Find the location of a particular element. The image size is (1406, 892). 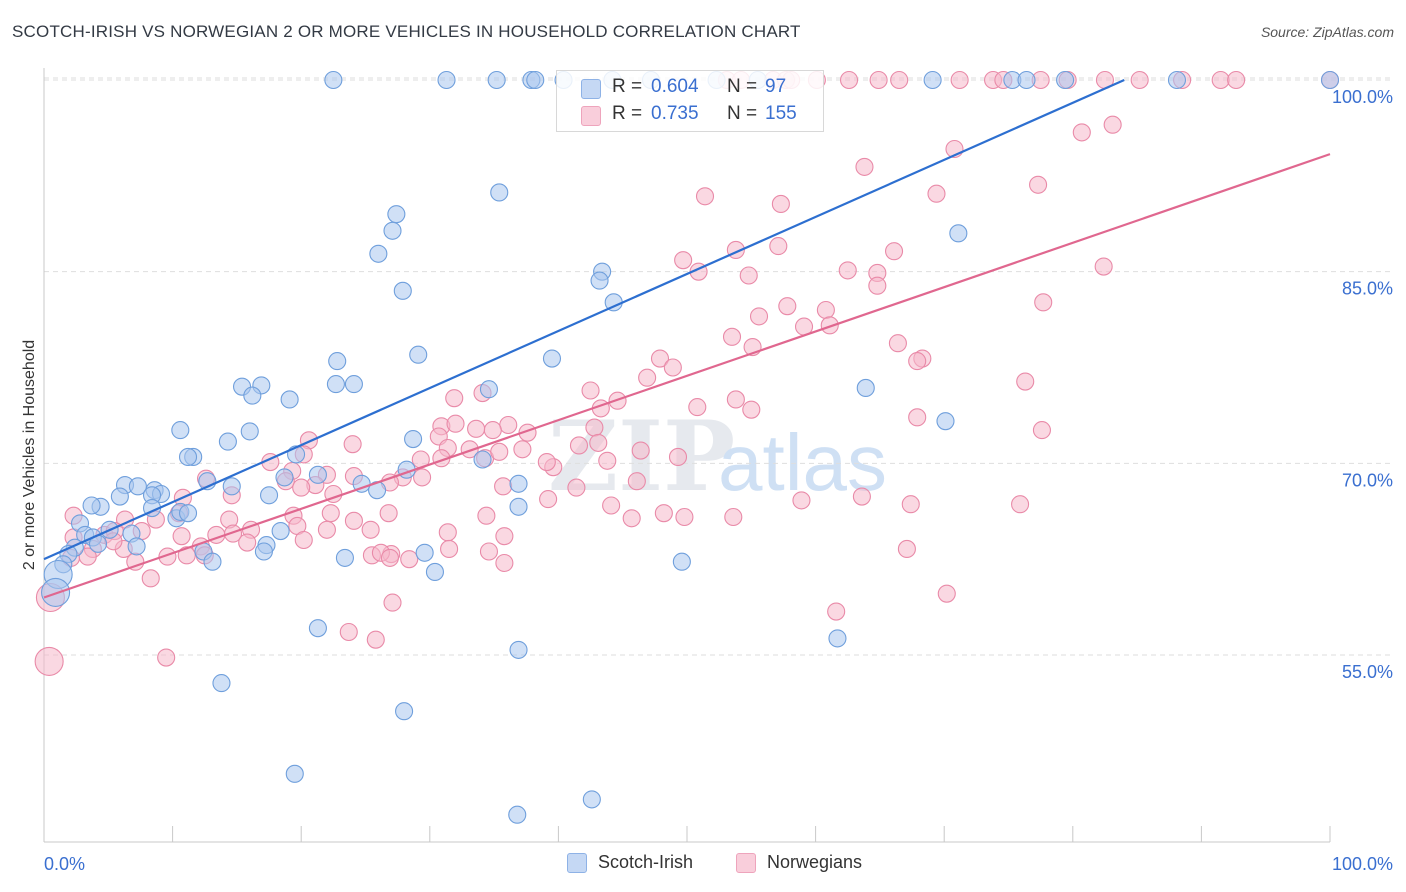

y-tick-label: 100.0% is located at coordinates (1362, 97).